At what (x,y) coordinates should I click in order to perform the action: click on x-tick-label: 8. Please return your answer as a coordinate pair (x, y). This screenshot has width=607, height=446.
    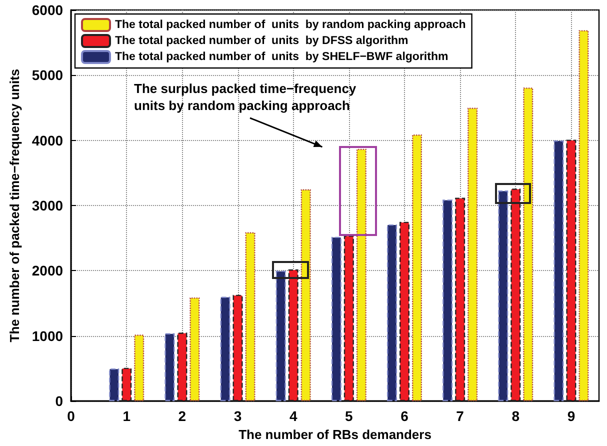
    Looking at the image, I should click on (516, 416).